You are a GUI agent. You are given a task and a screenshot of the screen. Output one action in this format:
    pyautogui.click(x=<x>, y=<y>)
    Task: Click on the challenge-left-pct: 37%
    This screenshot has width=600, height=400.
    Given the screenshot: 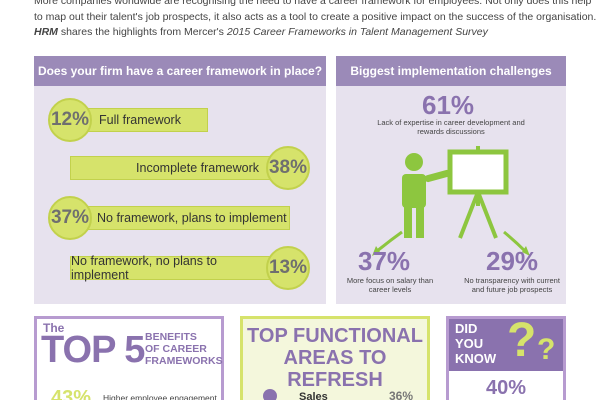 What is the action you would take?
    pyautogui.click(x=384, y=261)
    